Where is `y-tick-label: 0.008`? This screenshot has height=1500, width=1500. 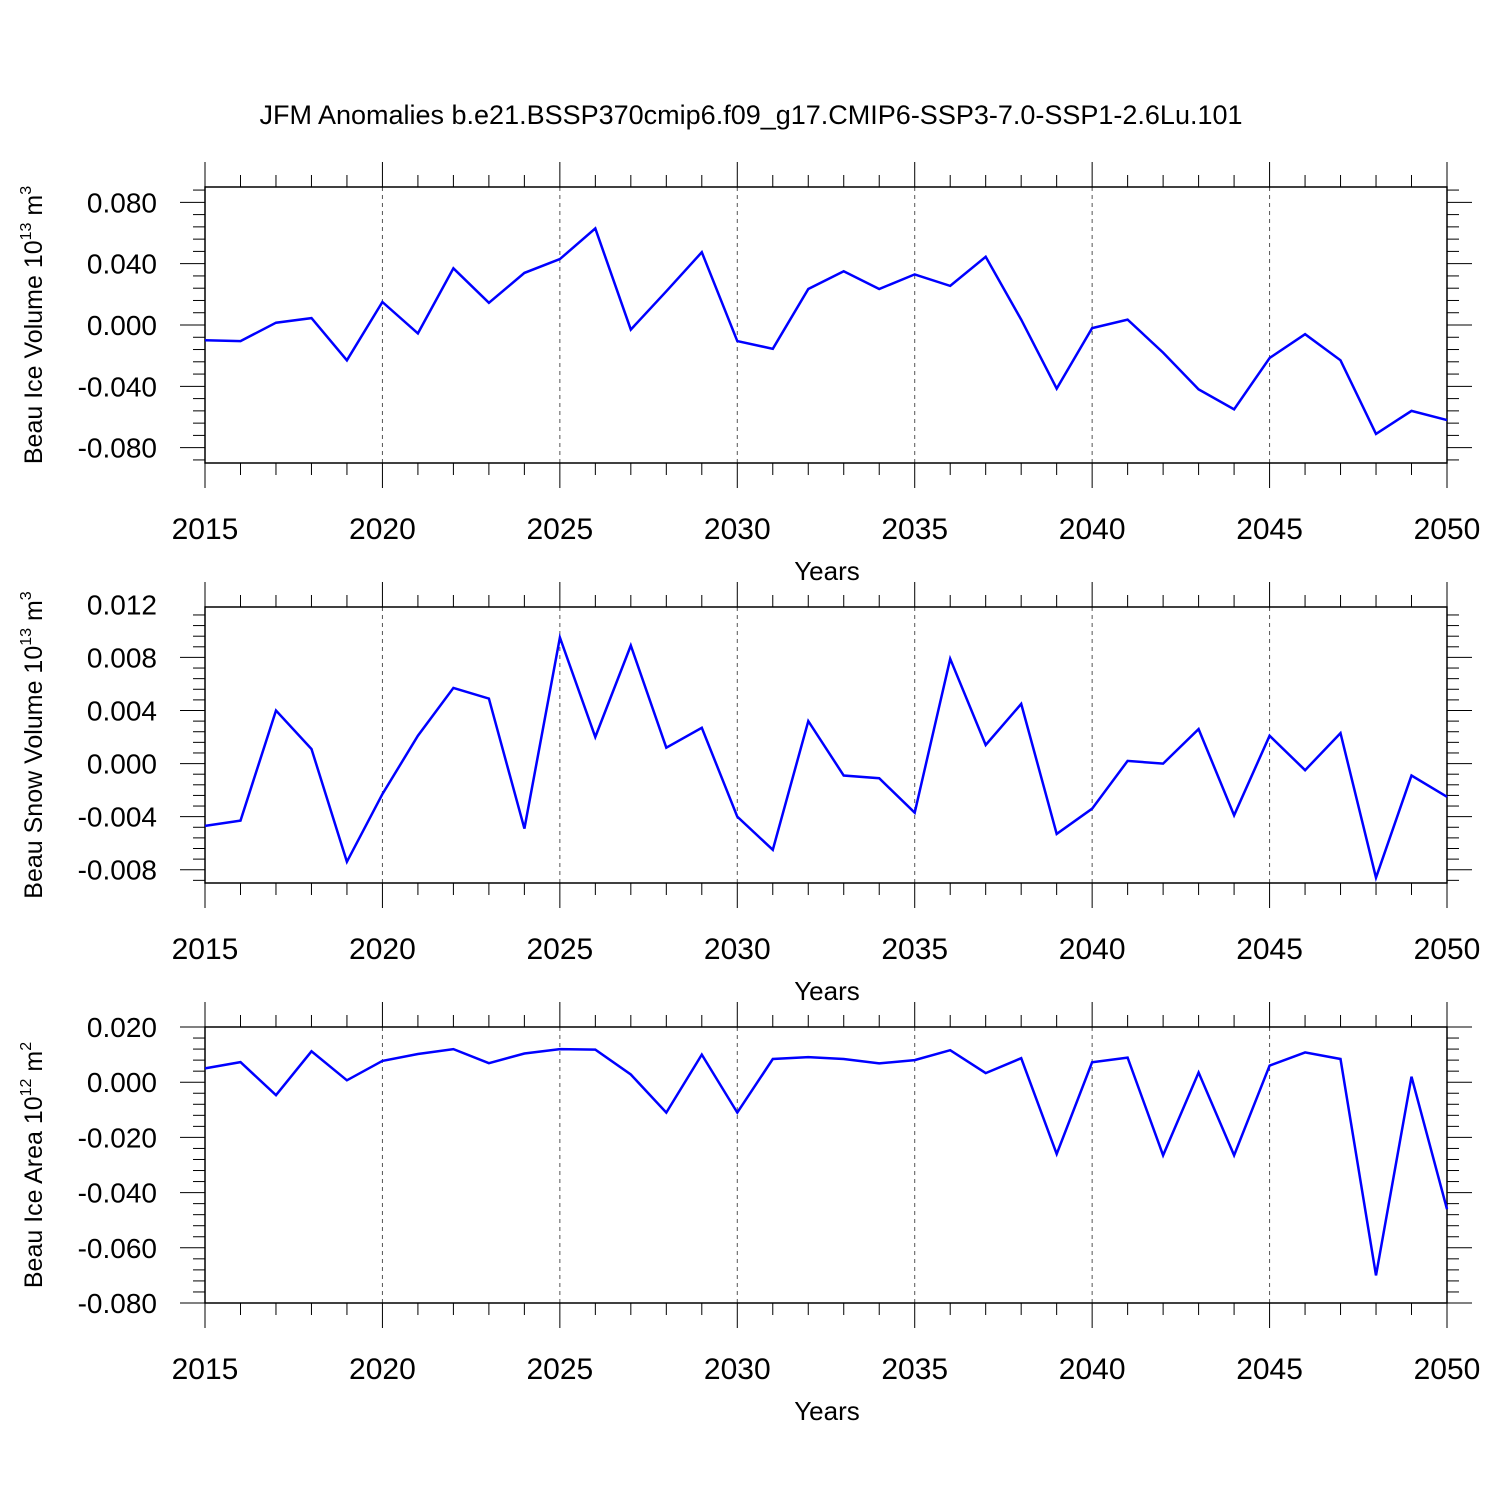 y-tick-label: 0.008 is located at coordinates (122, 657).